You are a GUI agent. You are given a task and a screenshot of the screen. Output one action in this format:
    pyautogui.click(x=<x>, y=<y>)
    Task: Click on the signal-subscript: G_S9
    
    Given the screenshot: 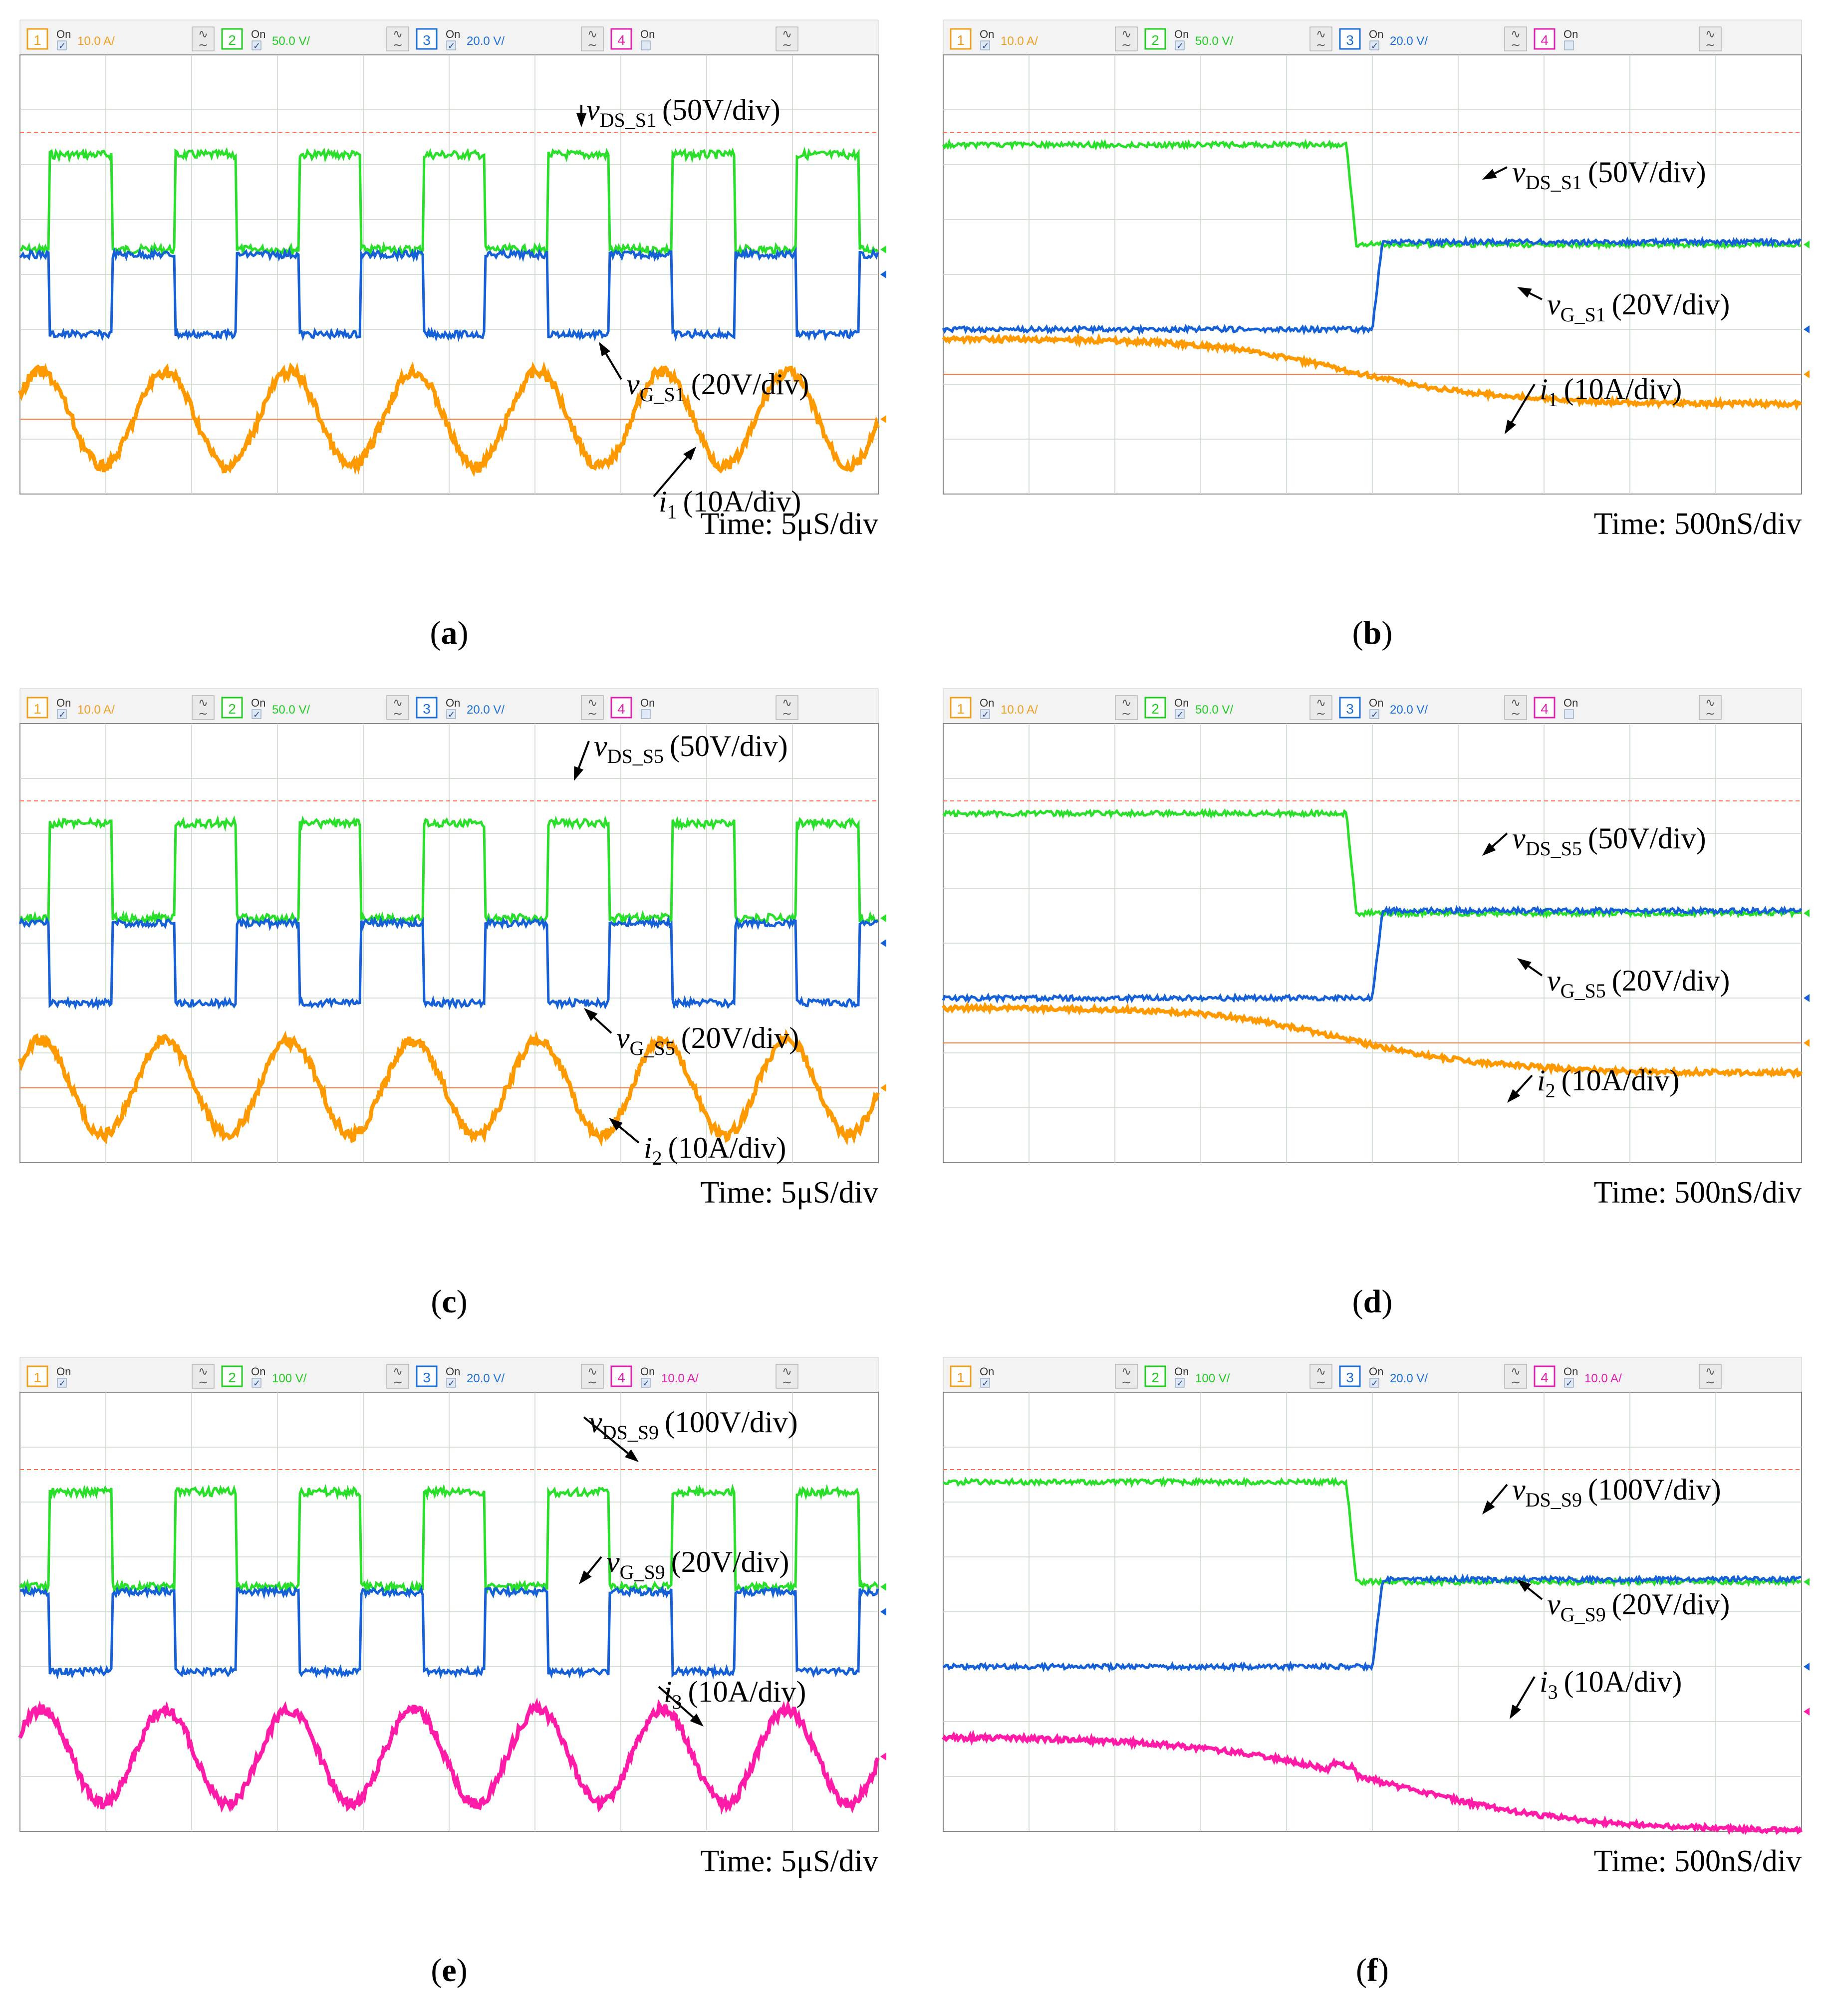 What is the action you would take?
    pyautogui.click(x=1583, y=1614)
    